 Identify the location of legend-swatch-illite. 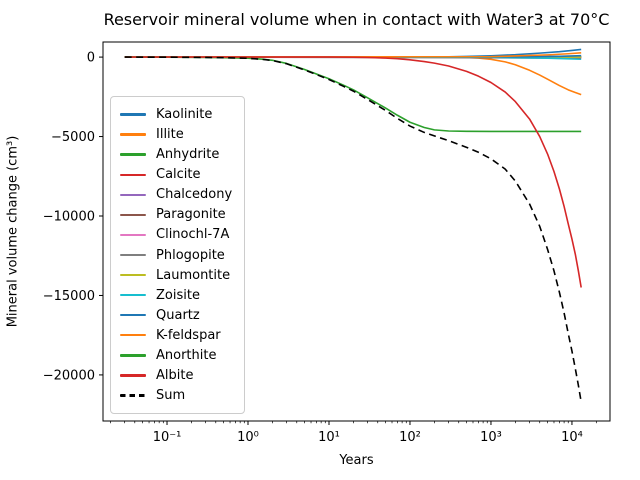
(133, 134).